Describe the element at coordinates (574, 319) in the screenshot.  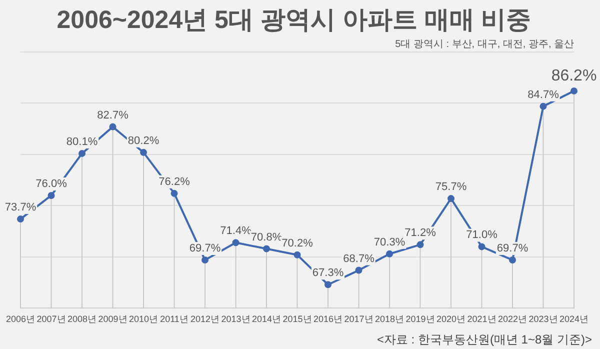
I see `x-tick-label: 2024년` at that location.